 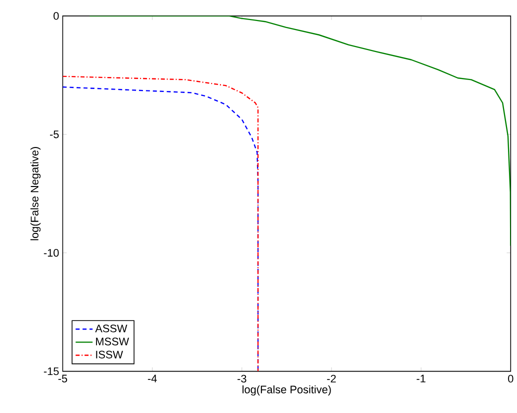 What do you see at coordinates (63, 378) in the screenshot?
I see `x-tick-label: -5` at bounding box center [63, 378].